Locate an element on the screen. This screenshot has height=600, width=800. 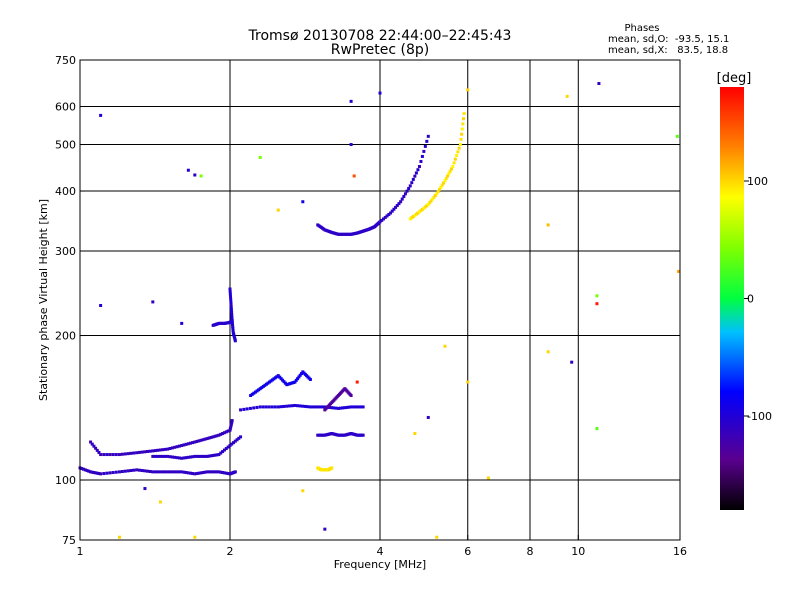
y-tick-label: 500 is located at coordinates (65, 145).